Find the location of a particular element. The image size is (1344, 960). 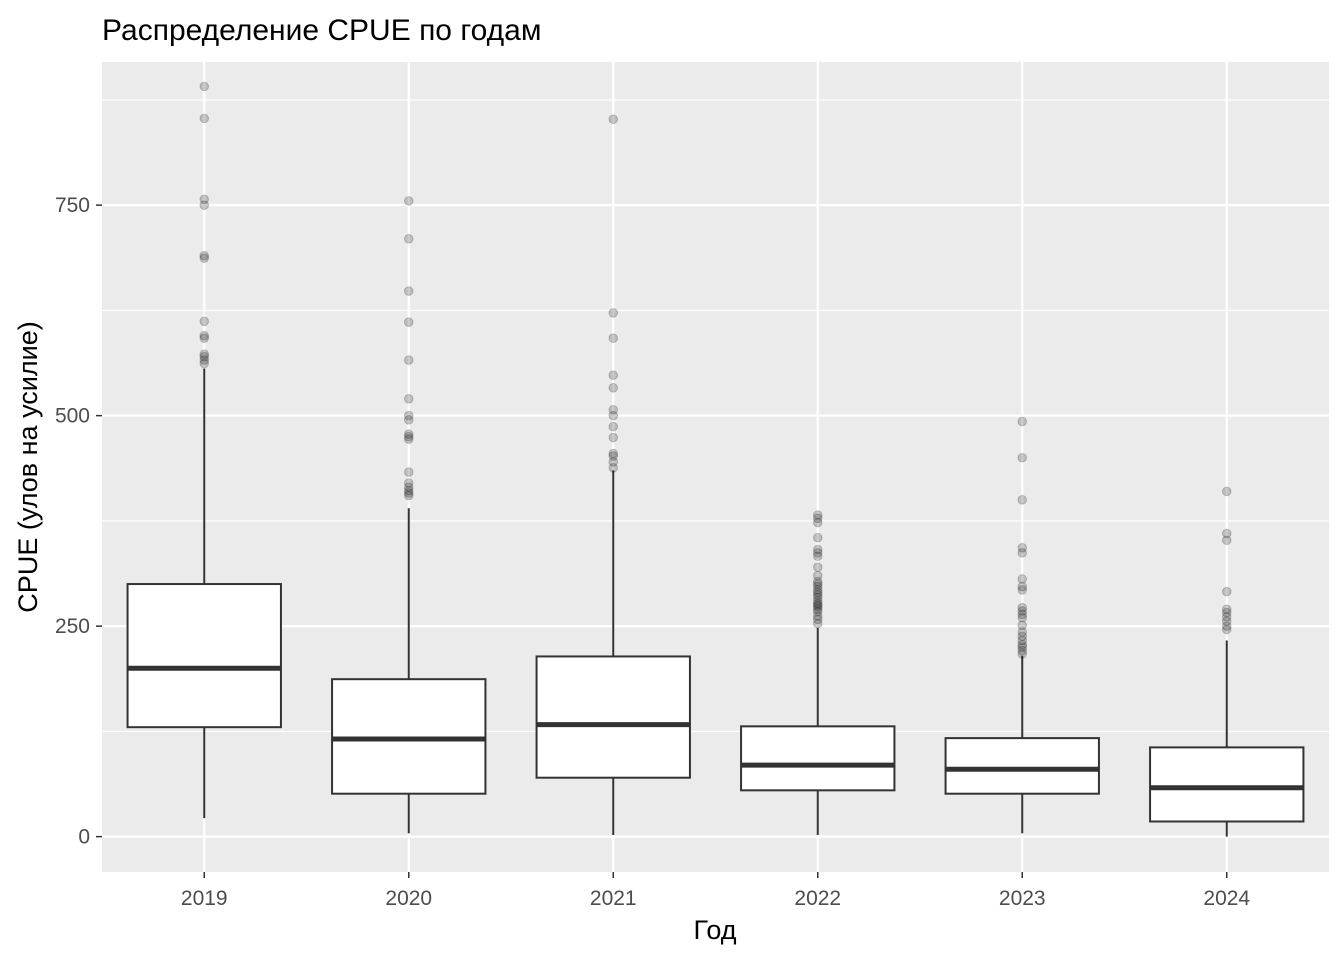

y-axis-title: CPUE (улов на усилие) is located at coordinates (28, 466).